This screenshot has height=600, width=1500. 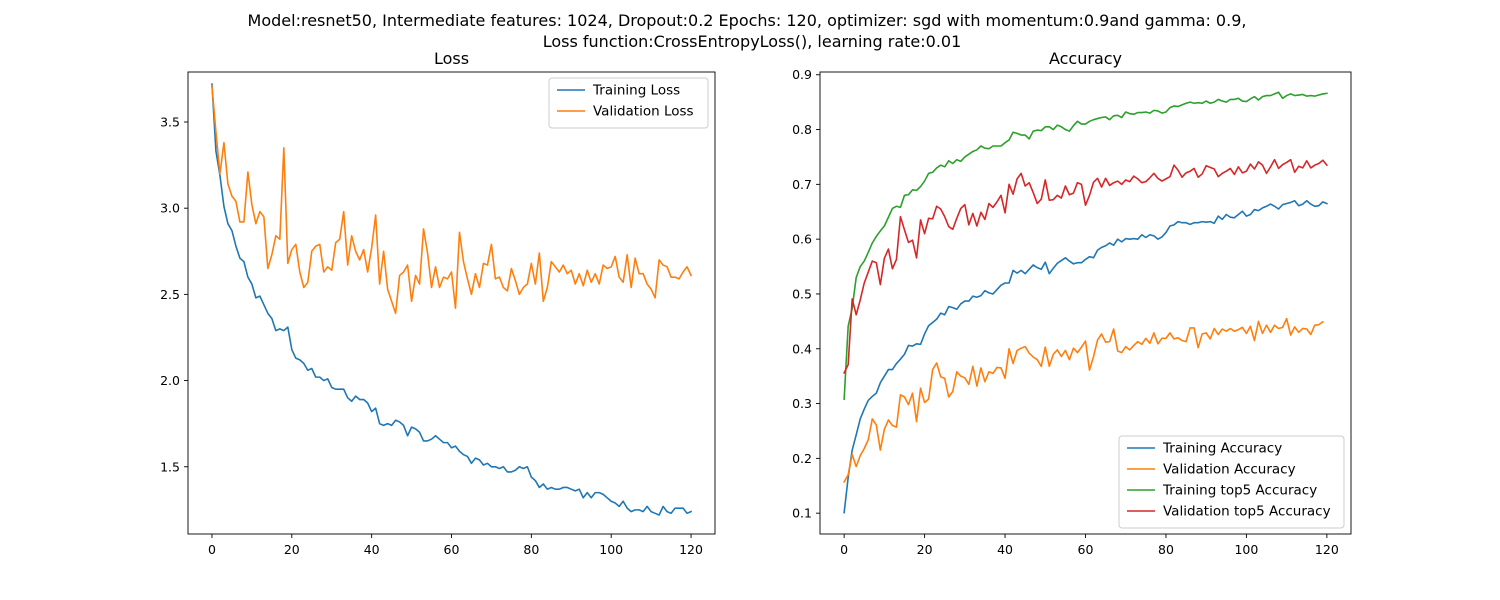 I want to click on y-tick-label: 2.5, so click(x=170, y=294).